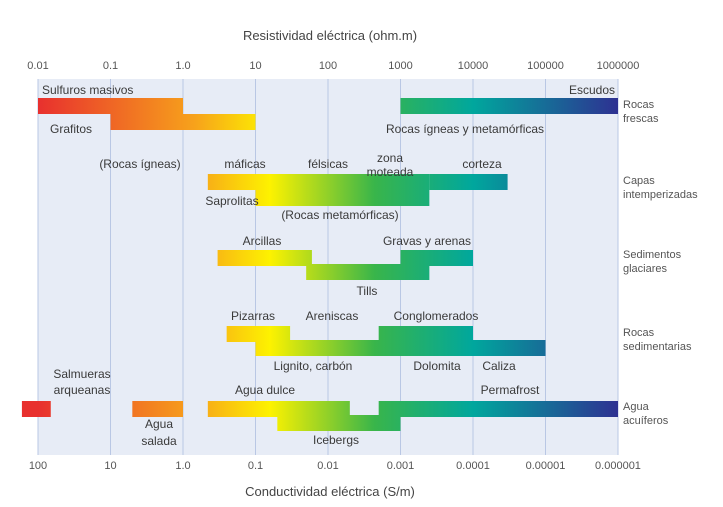  What do you see at coordinates (139, 164) in the screenshot?
I see `bar-label: (Rocas ígneas)` at bounding box center [139, 164].